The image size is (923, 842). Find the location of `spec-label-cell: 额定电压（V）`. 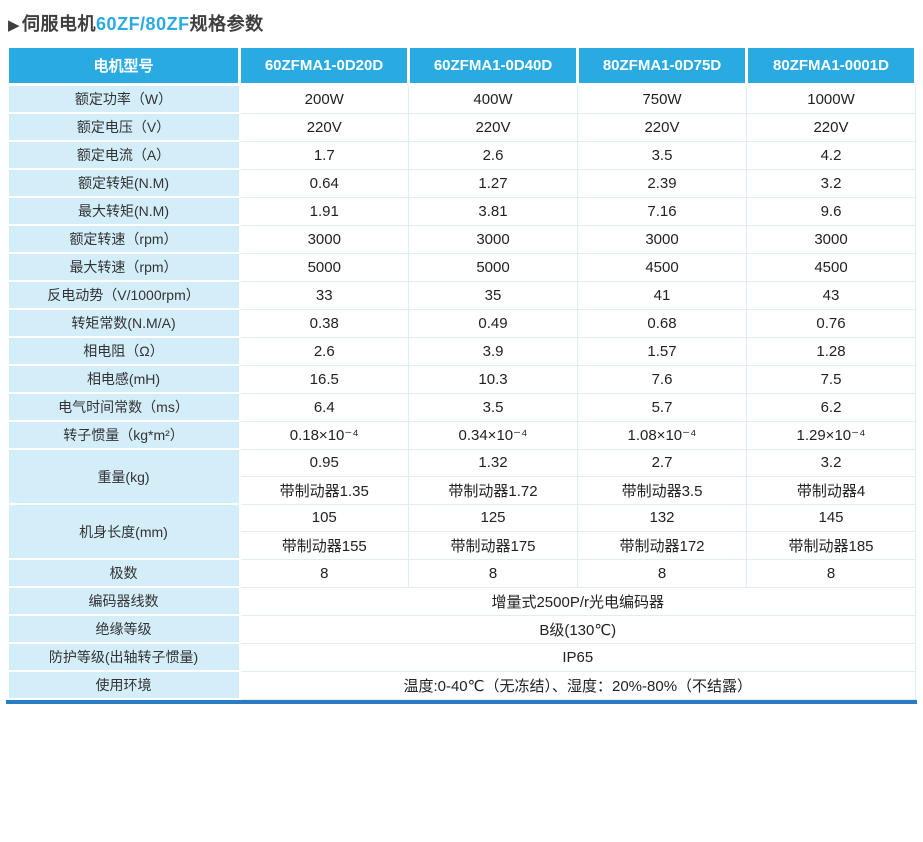

spec-label-cell: 额定电压（V） is located at coordinates (123, 127).